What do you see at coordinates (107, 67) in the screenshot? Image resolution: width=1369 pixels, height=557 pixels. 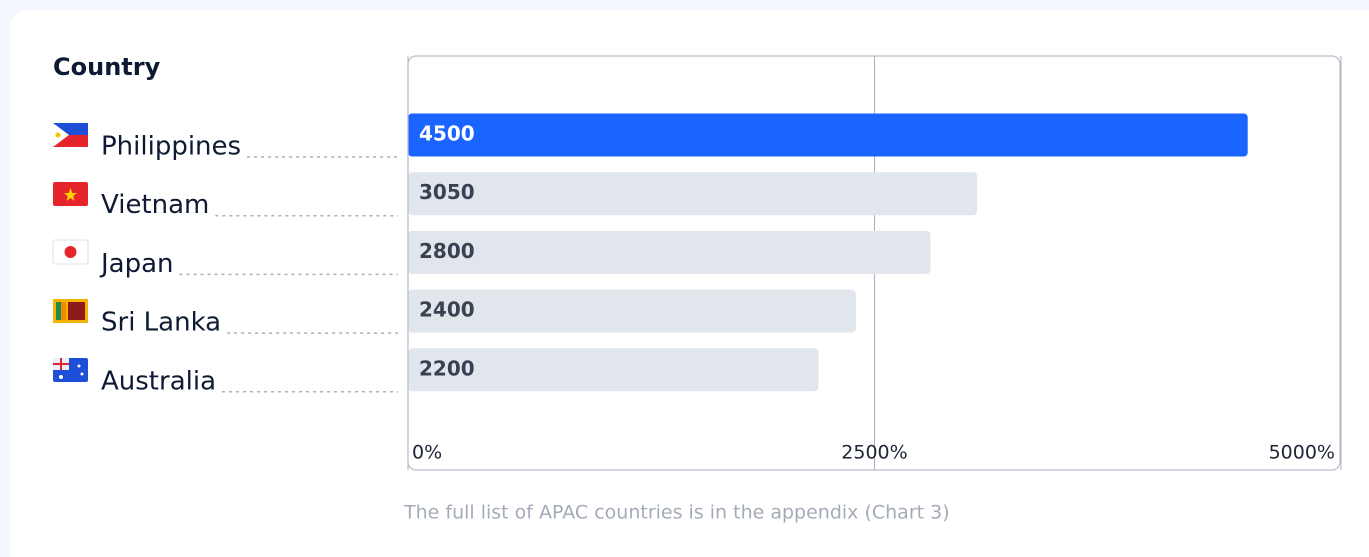 I see `category-heading: Country` at bounding box center [107, 67].